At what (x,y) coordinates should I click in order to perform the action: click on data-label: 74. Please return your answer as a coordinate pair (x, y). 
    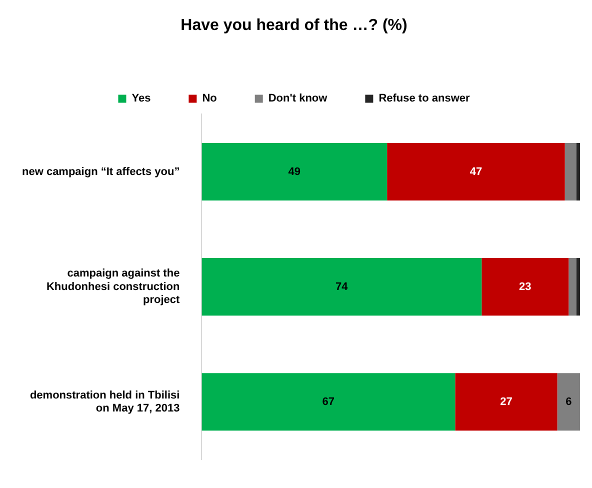
    Looking at the image, I should click on (342, 286).